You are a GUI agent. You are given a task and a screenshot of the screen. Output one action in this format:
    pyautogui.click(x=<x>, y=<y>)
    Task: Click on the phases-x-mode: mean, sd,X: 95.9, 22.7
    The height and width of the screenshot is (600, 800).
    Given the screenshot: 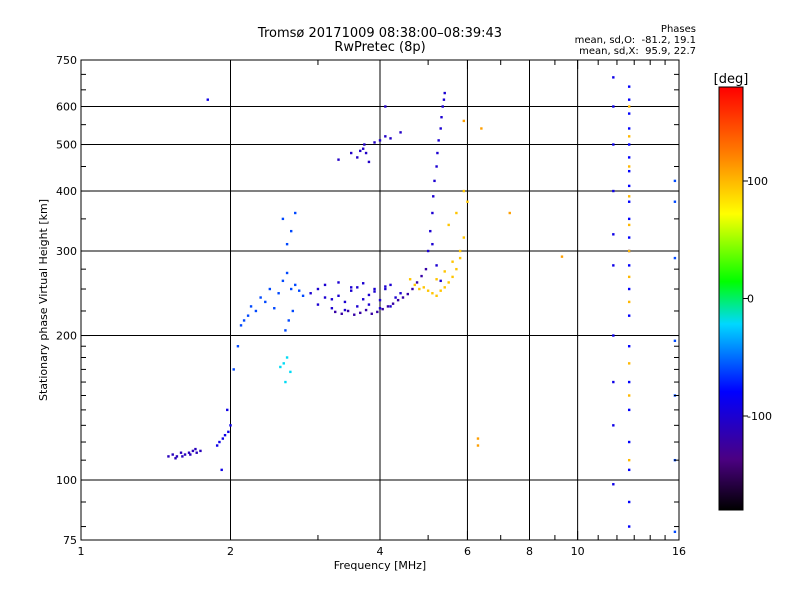 What is the action you would take?
    pyautogui.click(x=637, y=51)
    